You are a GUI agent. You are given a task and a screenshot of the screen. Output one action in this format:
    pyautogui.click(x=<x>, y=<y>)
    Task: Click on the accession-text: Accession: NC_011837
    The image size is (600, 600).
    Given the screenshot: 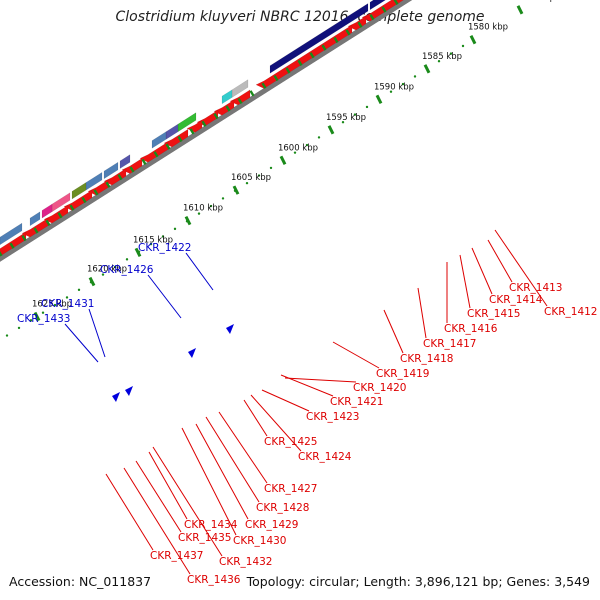 What is the action you would take?
    pyautogui.click(x=80, y=581)
    